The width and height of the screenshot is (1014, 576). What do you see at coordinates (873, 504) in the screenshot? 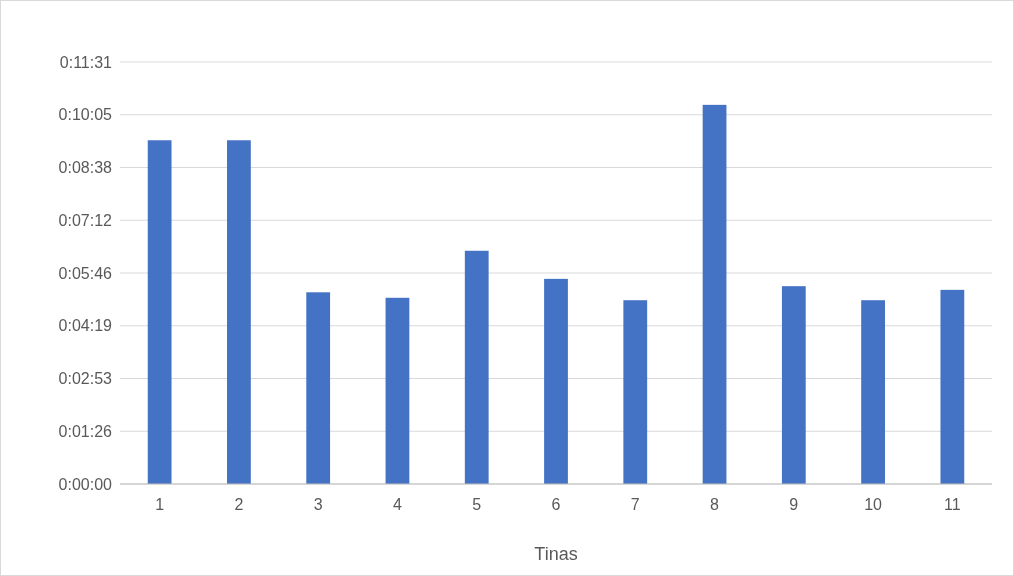
I see `x-tick-label: 10` at bounding box center [873, 504].